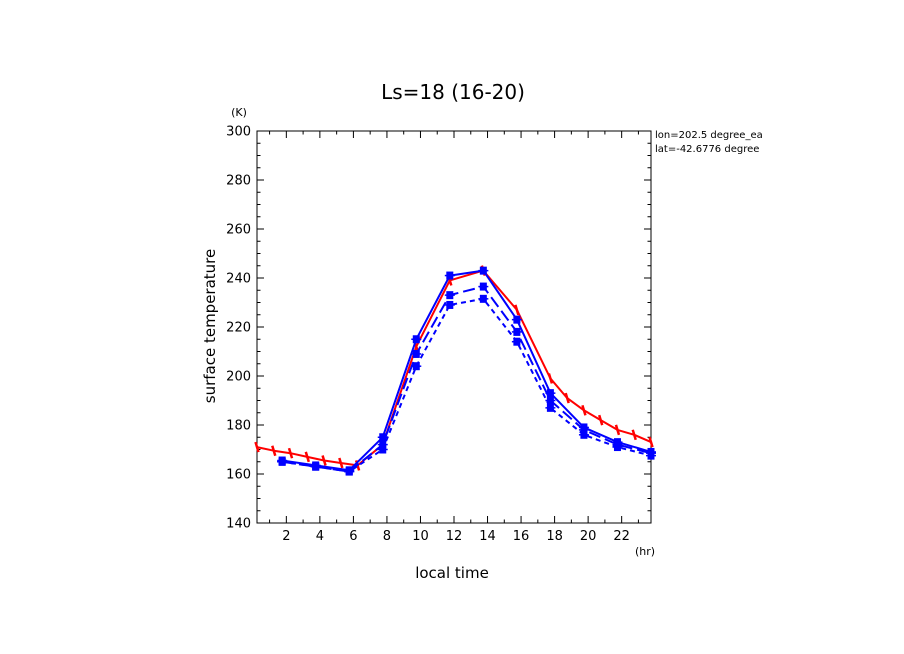 Image resolution: width=904 pixels, height=654 pixels. What do you see at coordinates (420, 536) in the screenshot?
I see `x-tick-label: 10` at bounding box center [420, 536].